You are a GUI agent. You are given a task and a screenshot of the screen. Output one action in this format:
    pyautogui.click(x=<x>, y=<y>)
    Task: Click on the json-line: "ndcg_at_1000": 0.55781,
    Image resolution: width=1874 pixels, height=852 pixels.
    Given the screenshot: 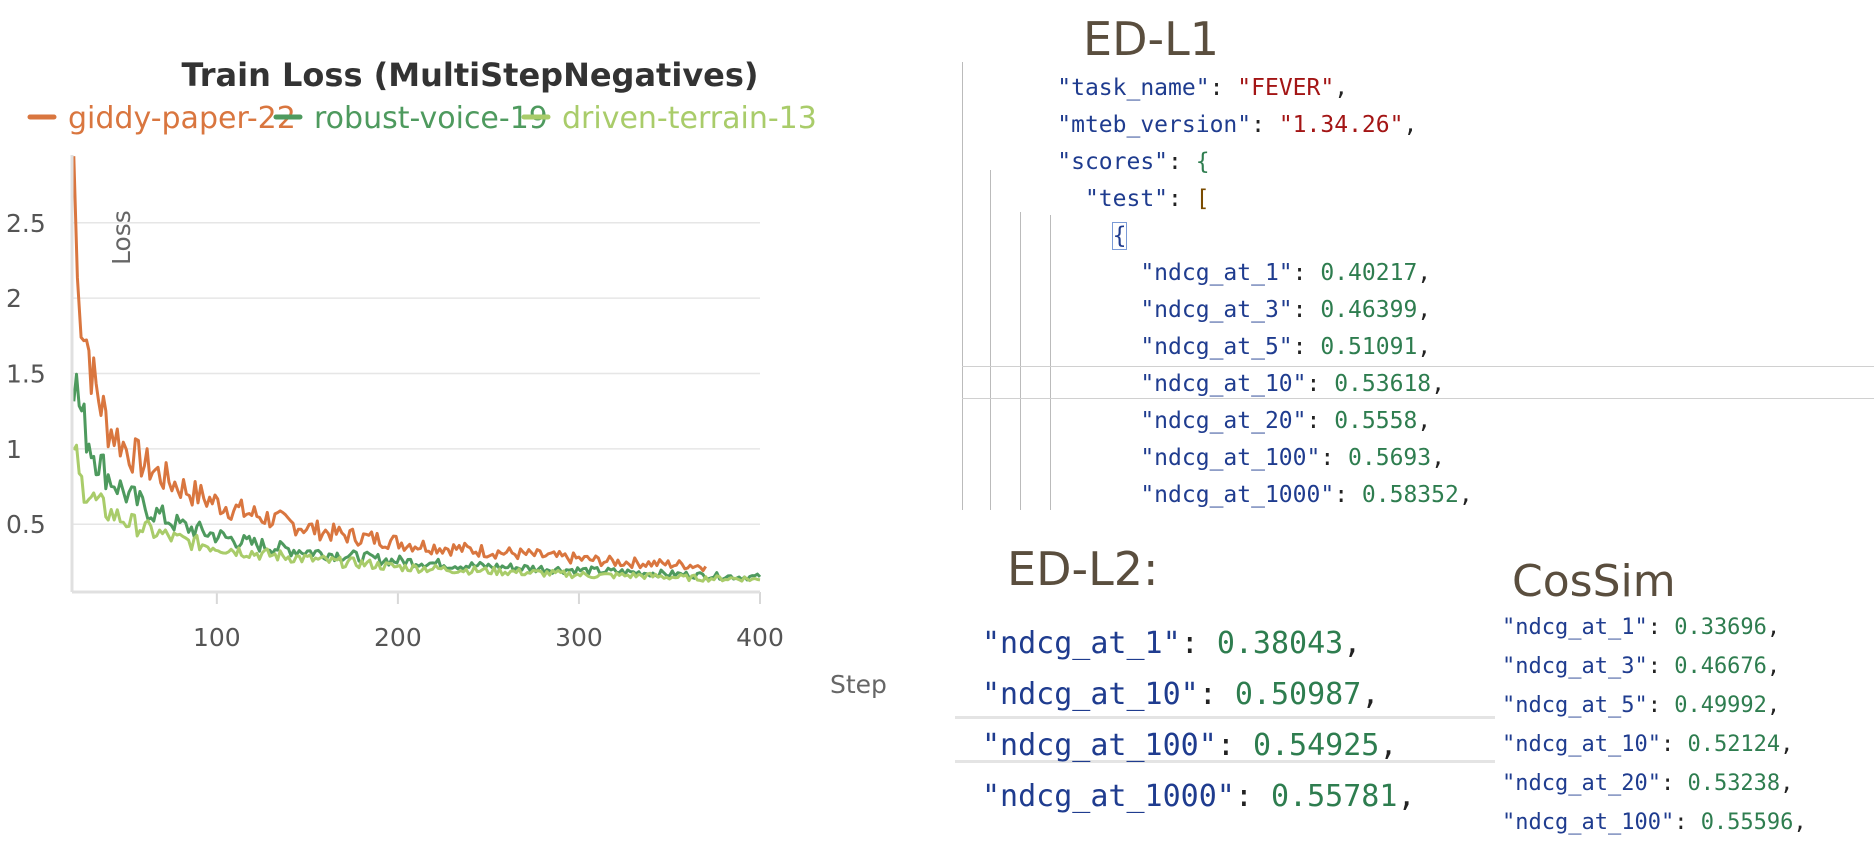 What is the action you would take?
    pyautogui.click(x=1199, y=796)
    